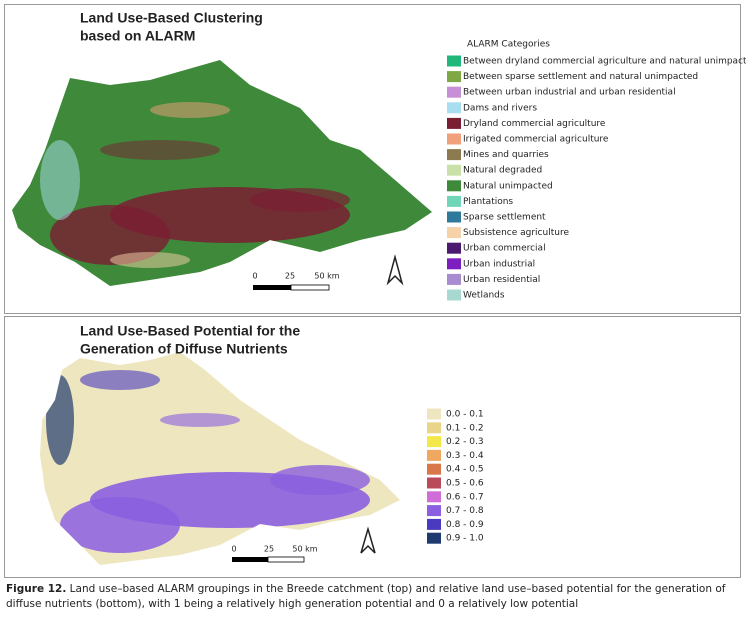 The image size is (746, 618). Describe the element at coordinates (502, 171) in the screenshot. I see `legend-label: Natural degraded` at that location.